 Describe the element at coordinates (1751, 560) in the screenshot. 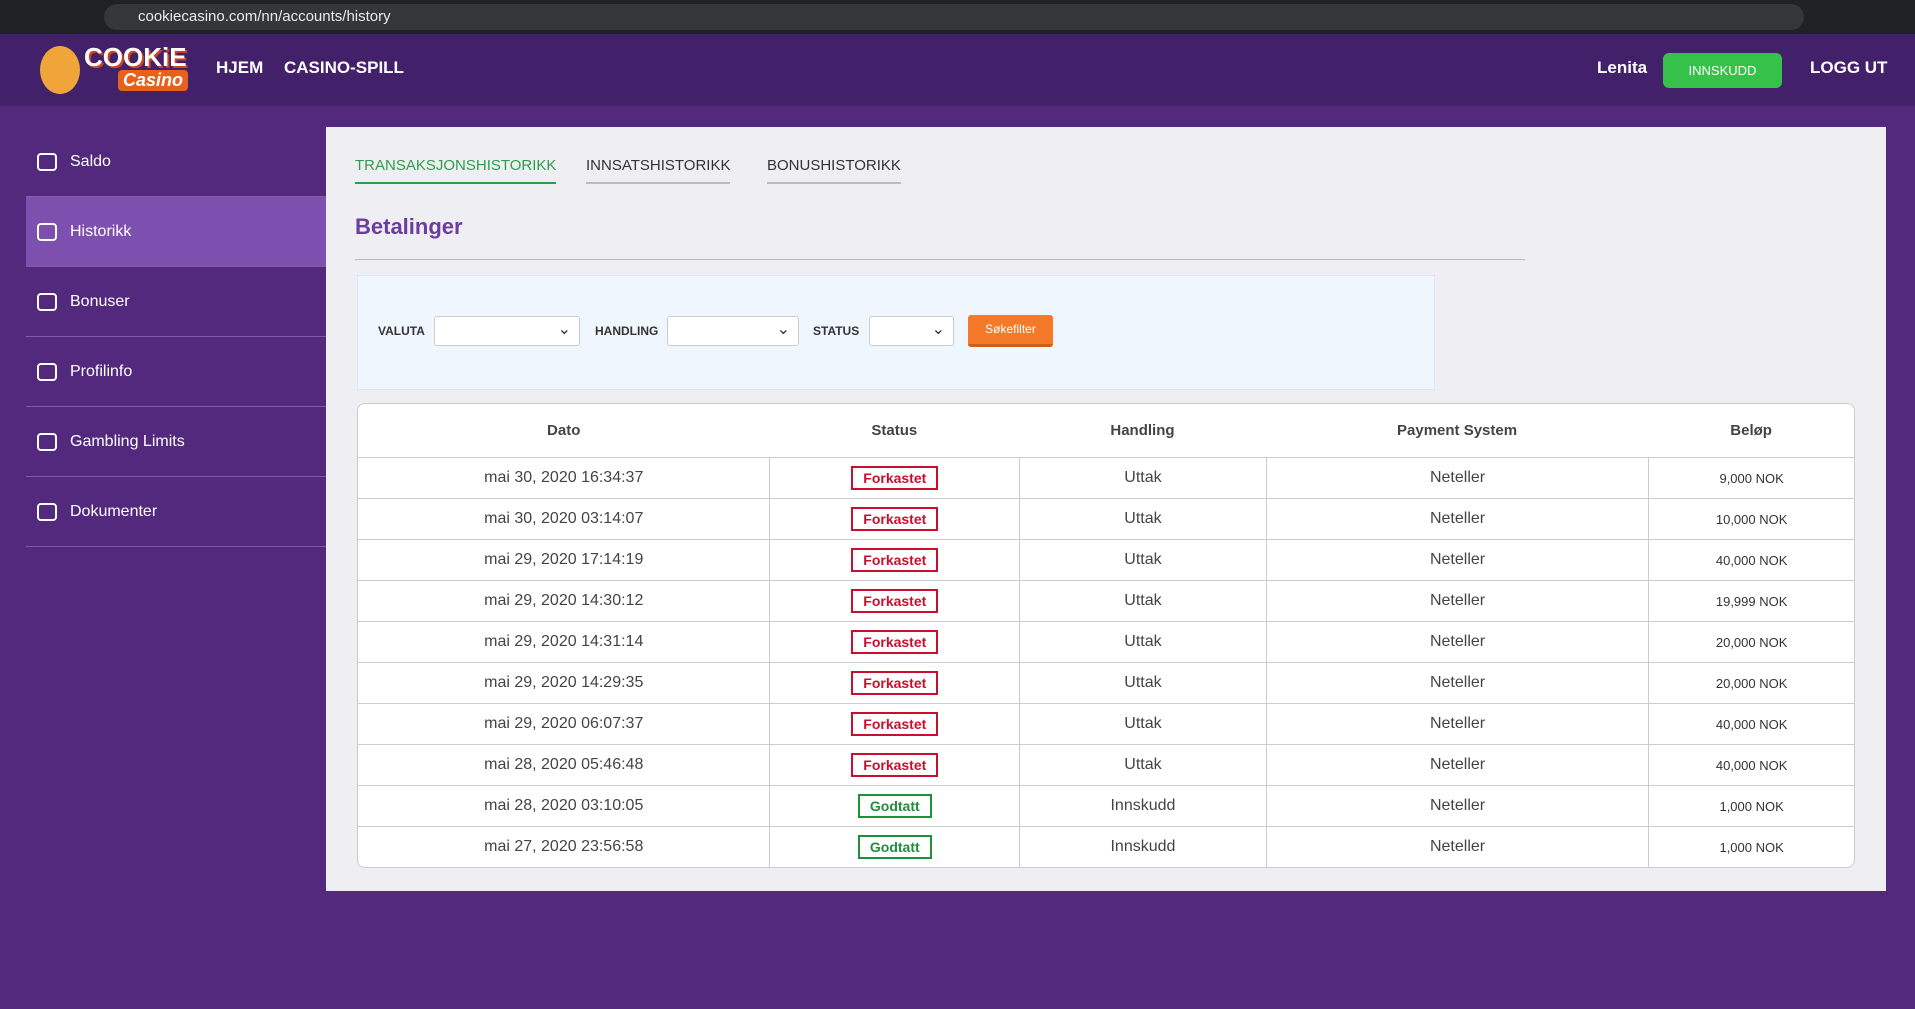

I see `table-cell: 40,000 NOK` at that location.